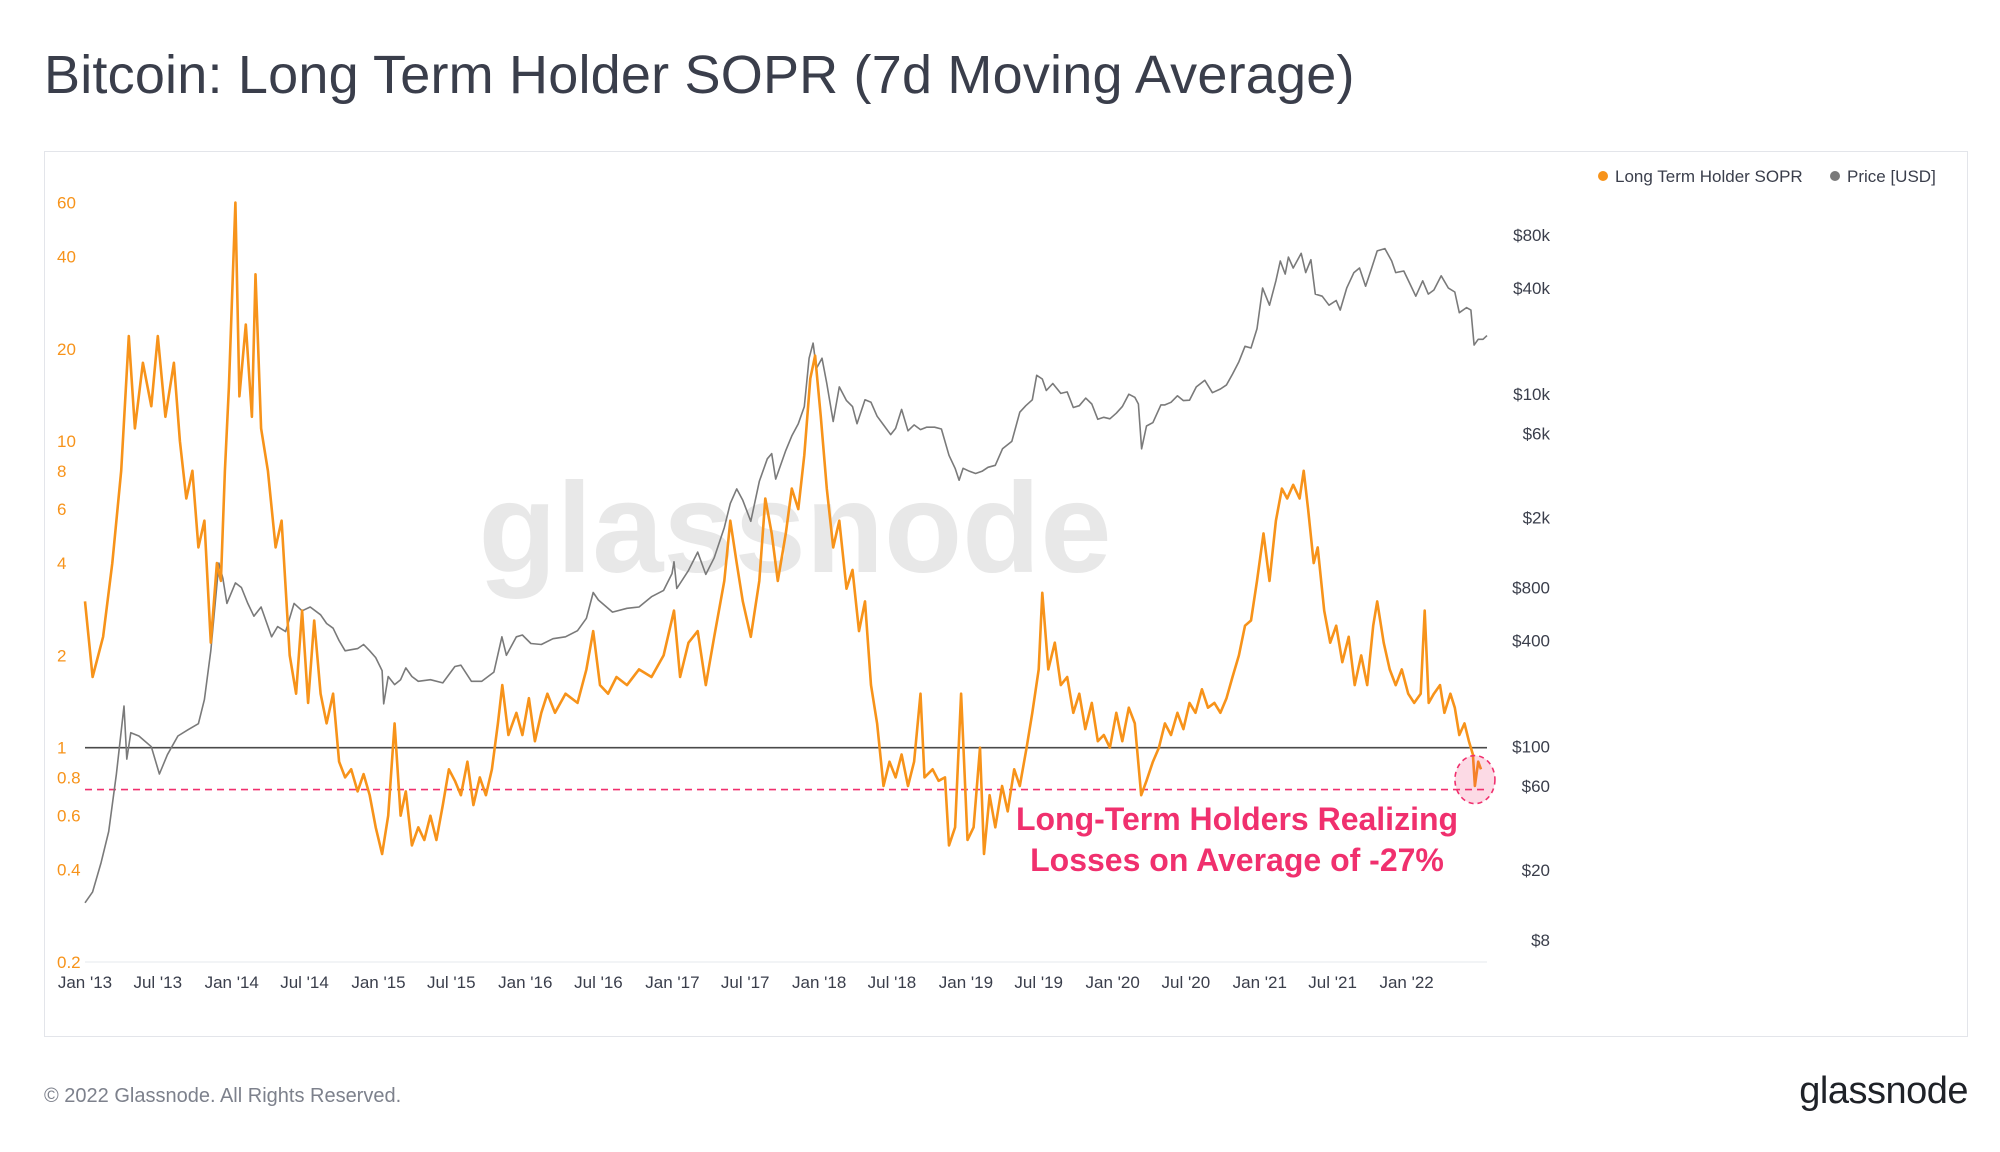 The width and height of the screenshot is (2000, 1152). I want to click on x-tick-label: Jan '17, so click(672, 982).